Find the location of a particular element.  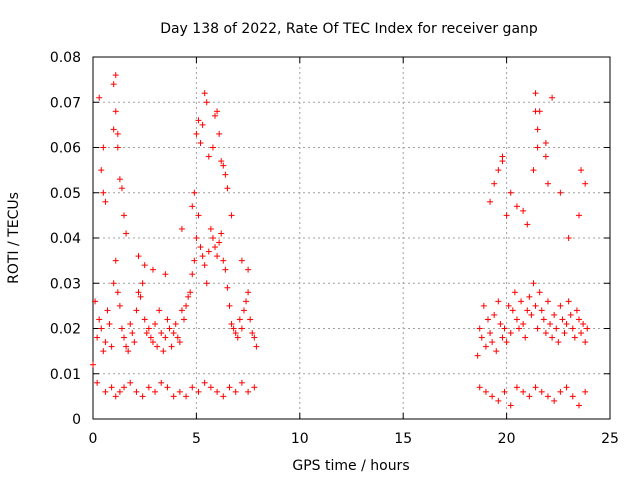

x-tick-label: 0 is located at coordinates (93, 439).